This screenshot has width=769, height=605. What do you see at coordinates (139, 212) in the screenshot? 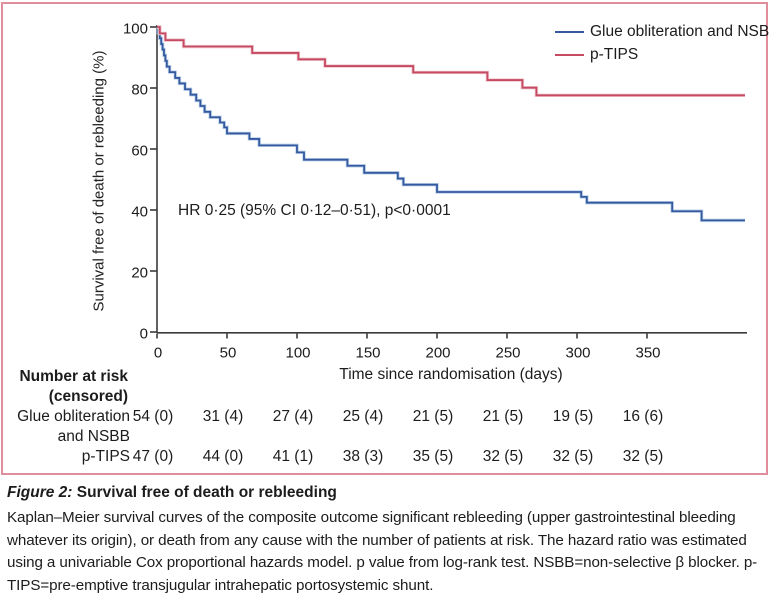
I see `y-tick-label: 40` at bounding box center [139, 212].